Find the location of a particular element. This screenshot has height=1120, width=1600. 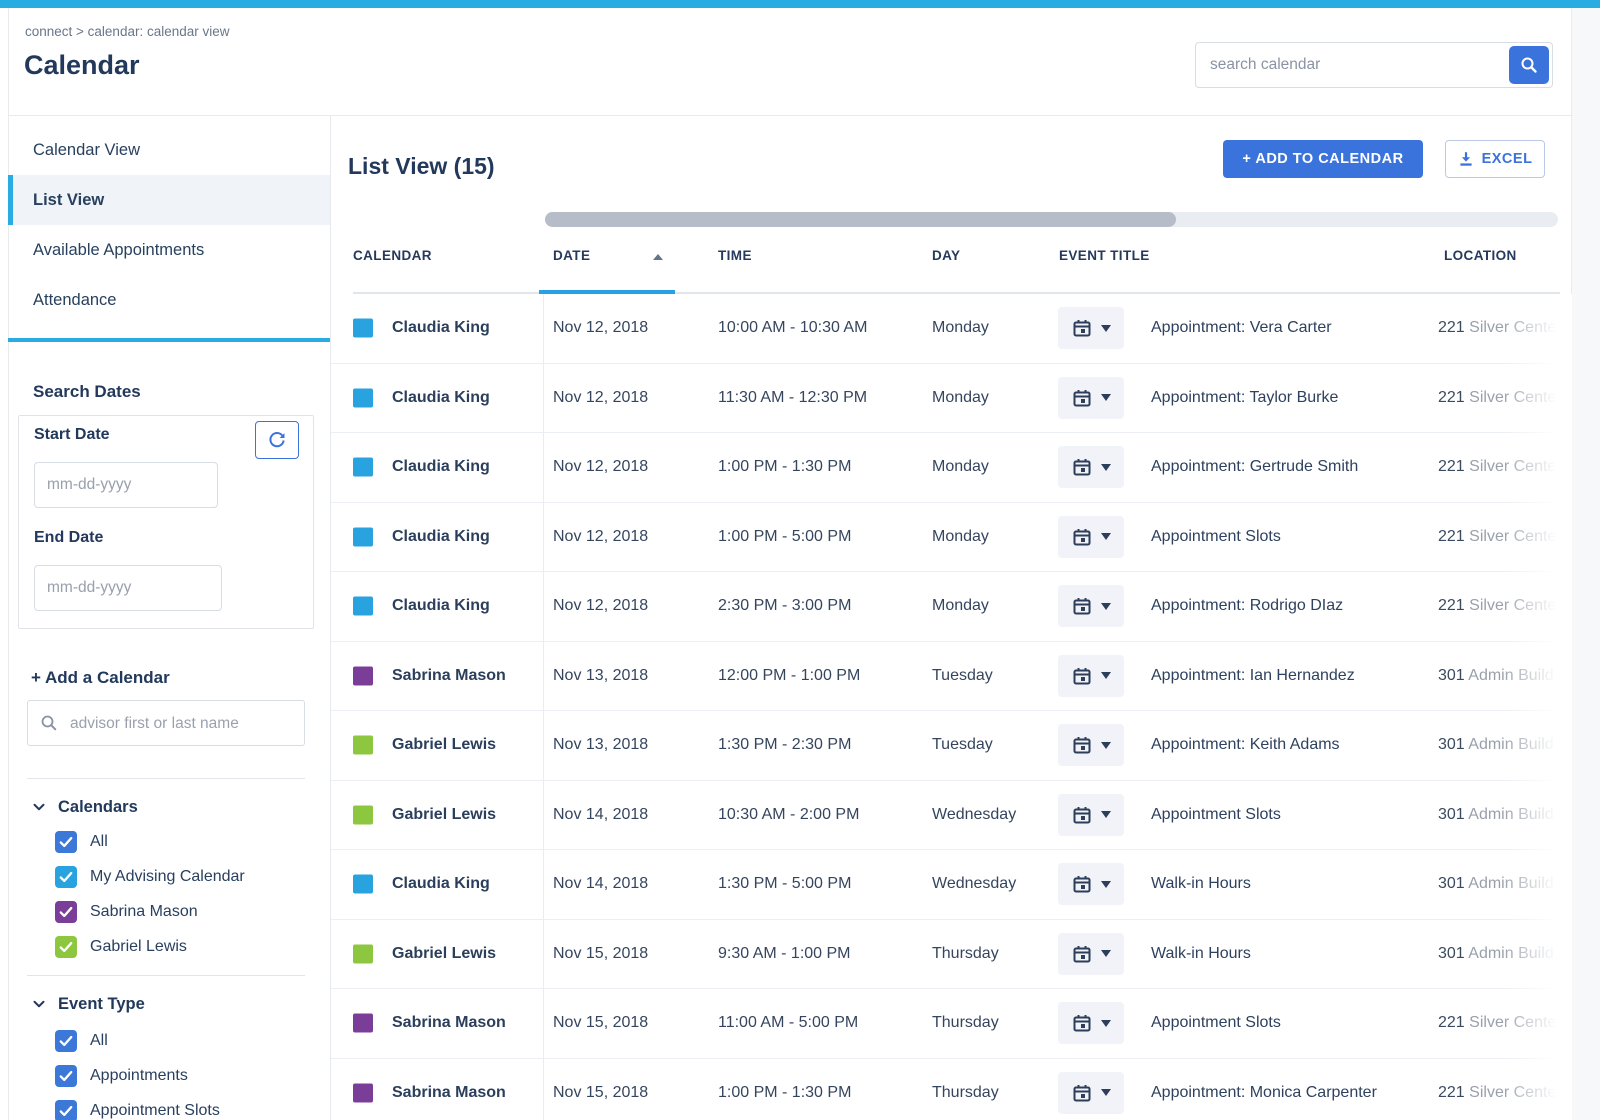

event-title: Appointment: Keith Adams is located at coordinates (1245, 745).